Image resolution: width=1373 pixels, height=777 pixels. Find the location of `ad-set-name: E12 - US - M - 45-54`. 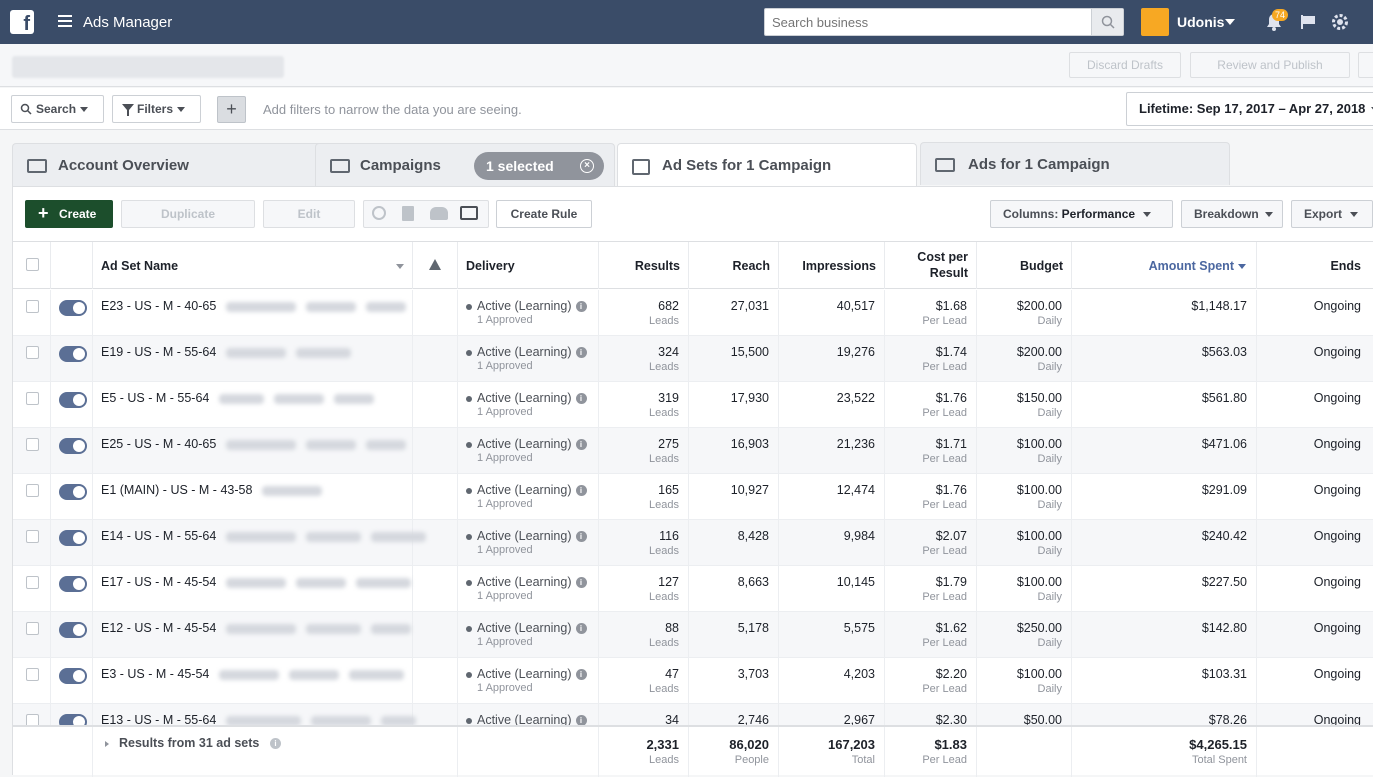

ad-set-name: E12 - US - M - 45-54 is located at coordinates (256, 628).